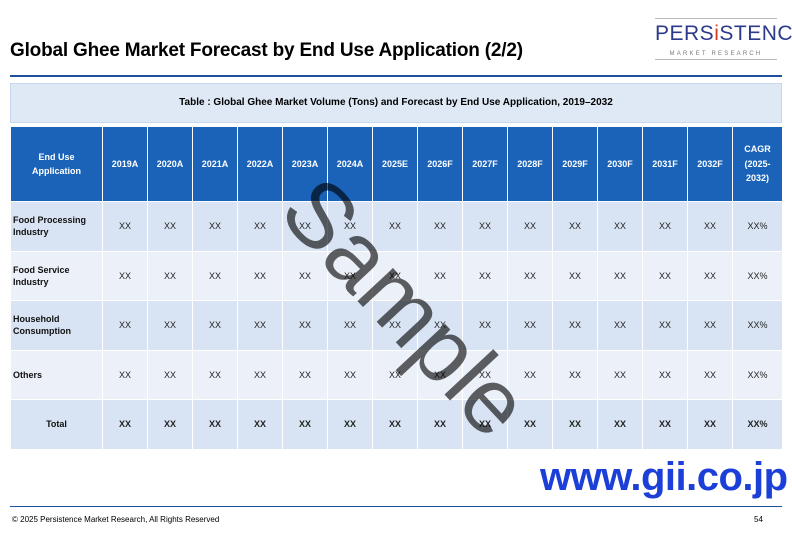 The height and width of the screenshot is (540, 792). I want to click on header-year: 2019A, so click(125, 164).